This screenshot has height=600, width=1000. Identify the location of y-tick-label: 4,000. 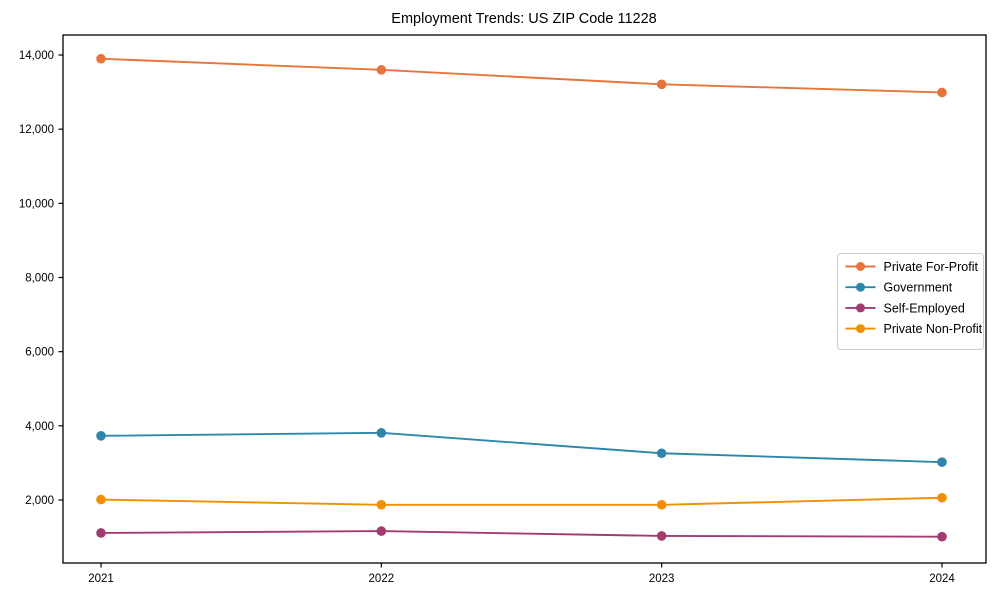
(39, 427).